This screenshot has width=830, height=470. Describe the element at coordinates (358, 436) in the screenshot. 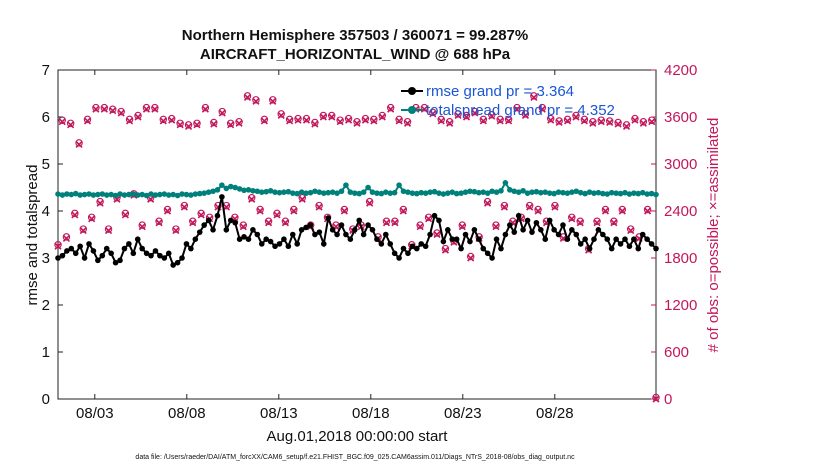

I see `x-axis-label: Aug.01,2018 00:00:00 start` at that location.